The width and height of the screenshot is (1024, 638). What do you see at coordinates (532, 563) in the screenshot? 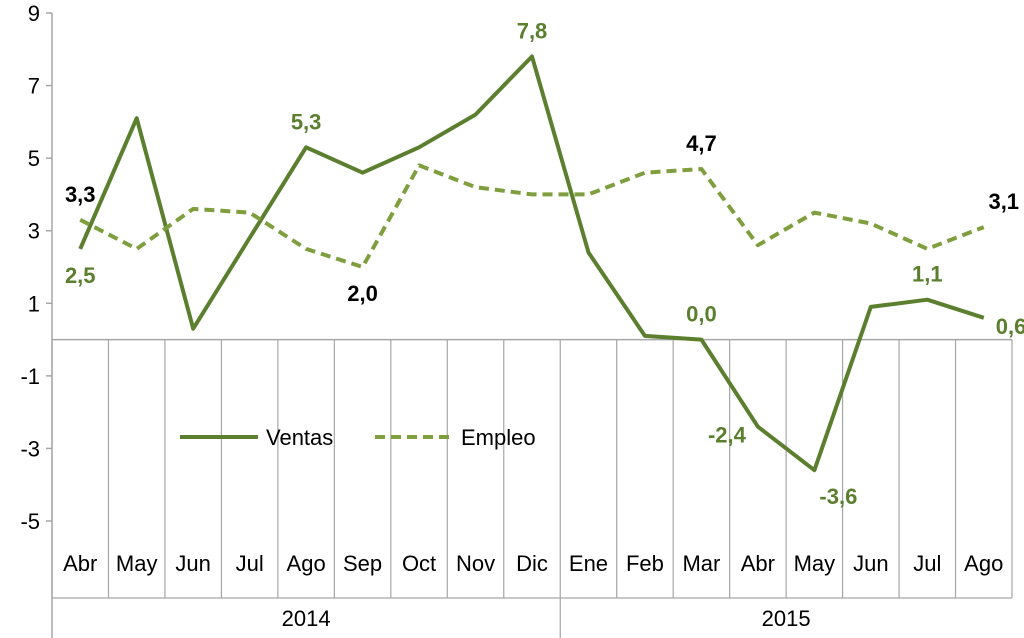
I see `x-tick-label: Dic` at bounding box center [532, 563].